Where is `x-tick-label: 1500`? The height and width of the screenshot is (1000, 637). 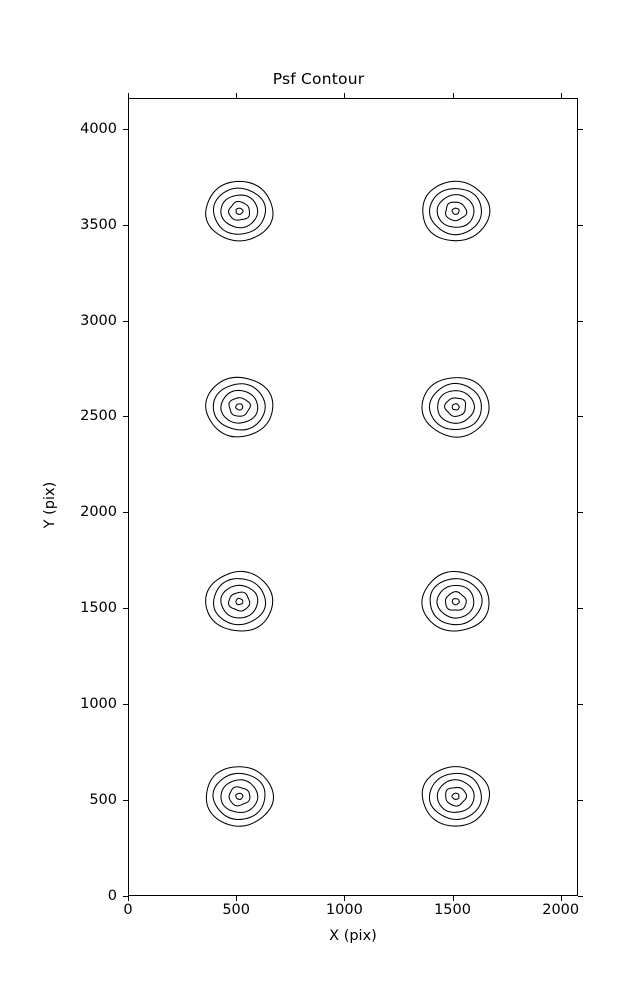
x-tick-label: 1500 is located at coordinates (452, 910).